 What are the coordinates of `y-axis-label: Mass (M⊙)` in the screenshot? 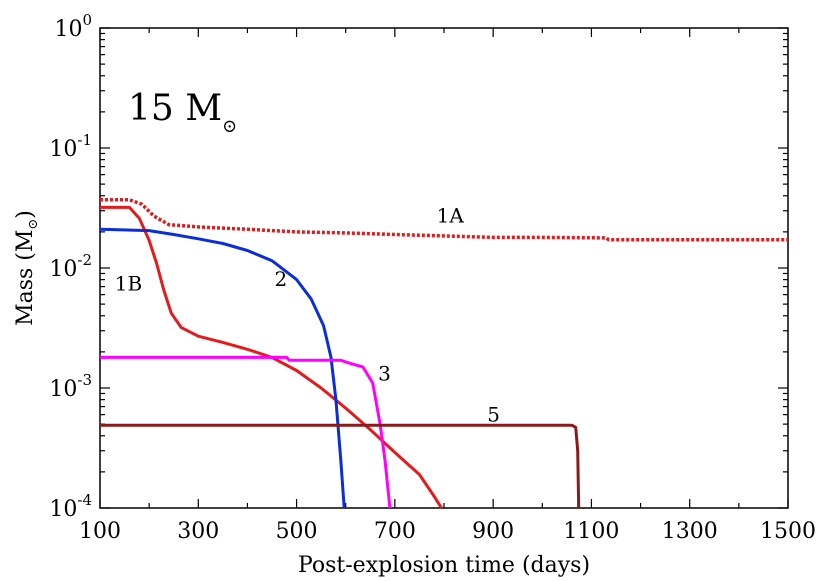 It's located at (27, 268).